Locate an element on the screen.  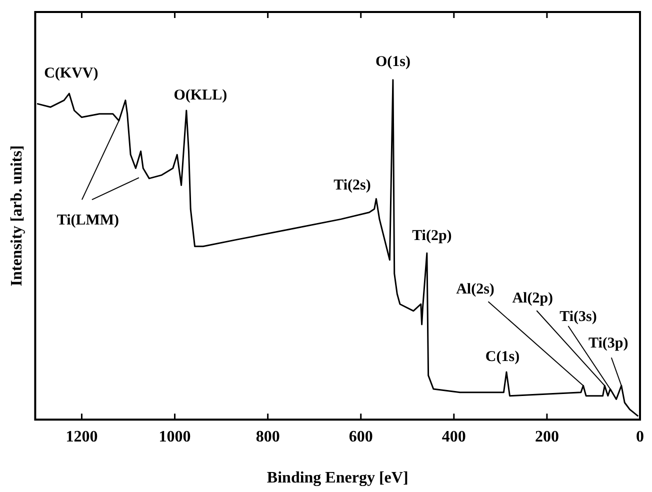
annotation: Ti(3p) is located at coordinates (608, 344).